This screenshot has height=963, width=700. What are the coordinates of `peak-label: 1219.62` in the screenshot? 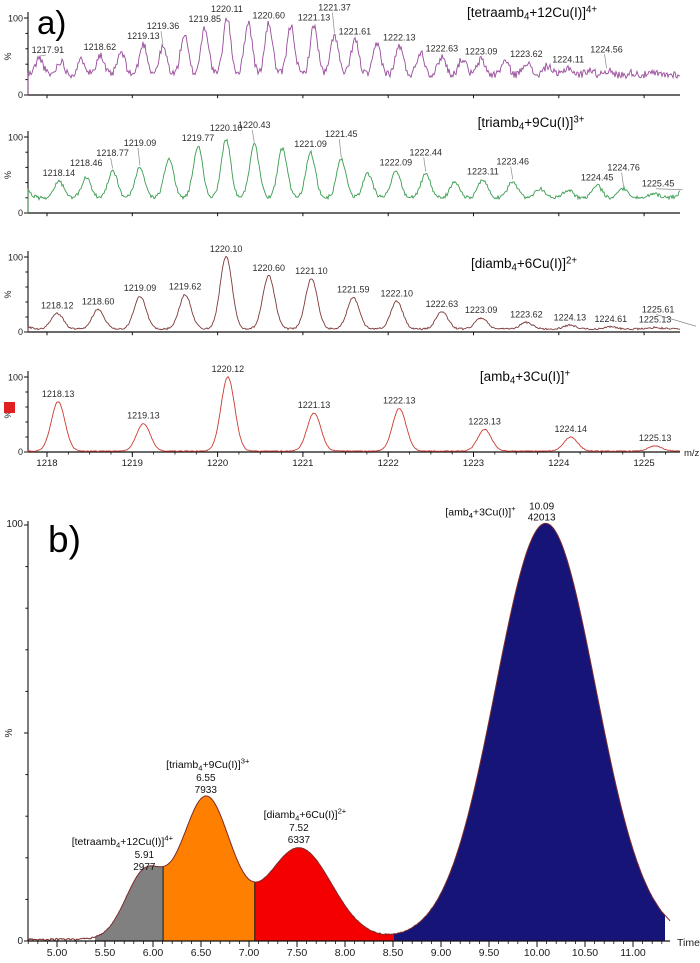 It's located at (185, 287).